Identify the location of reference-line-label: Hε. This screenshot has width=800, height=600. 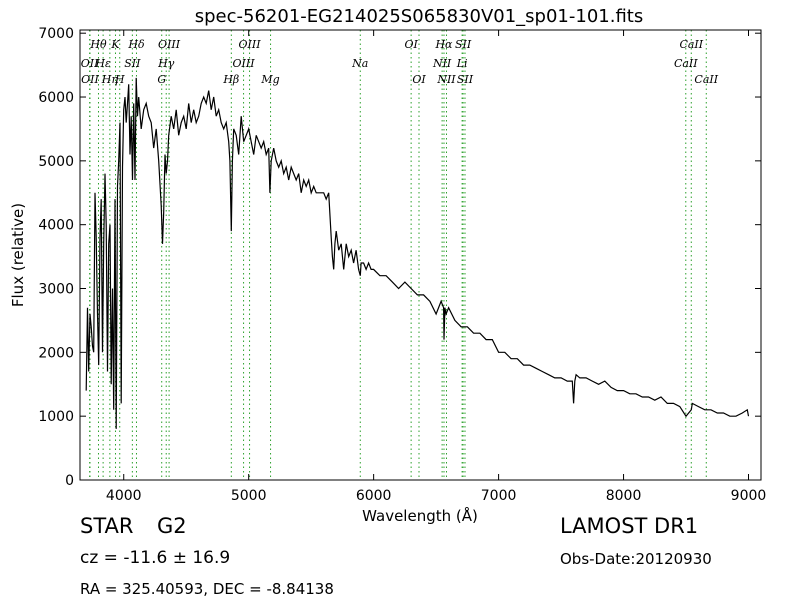
(102, 63).